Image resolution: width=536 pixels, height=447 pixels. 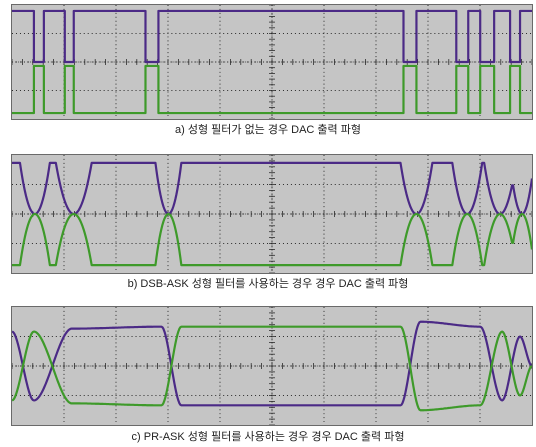 What do you see at coordinates (268, 437) in the screenshot?
I see `caption-c: c) PR-ASK 성형 필터를 사용하는 경우 경우 DAC 출력 파형` at bounding box center [268, 437].